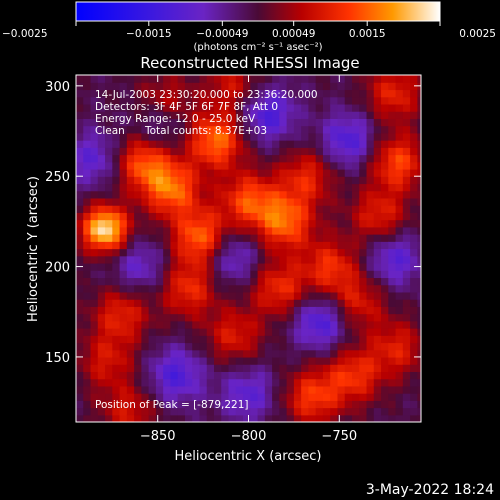  Describe the element at coordinates (222, 34) in the screenshot. I see `colorbar-tick-label: −0.00049` at that location.